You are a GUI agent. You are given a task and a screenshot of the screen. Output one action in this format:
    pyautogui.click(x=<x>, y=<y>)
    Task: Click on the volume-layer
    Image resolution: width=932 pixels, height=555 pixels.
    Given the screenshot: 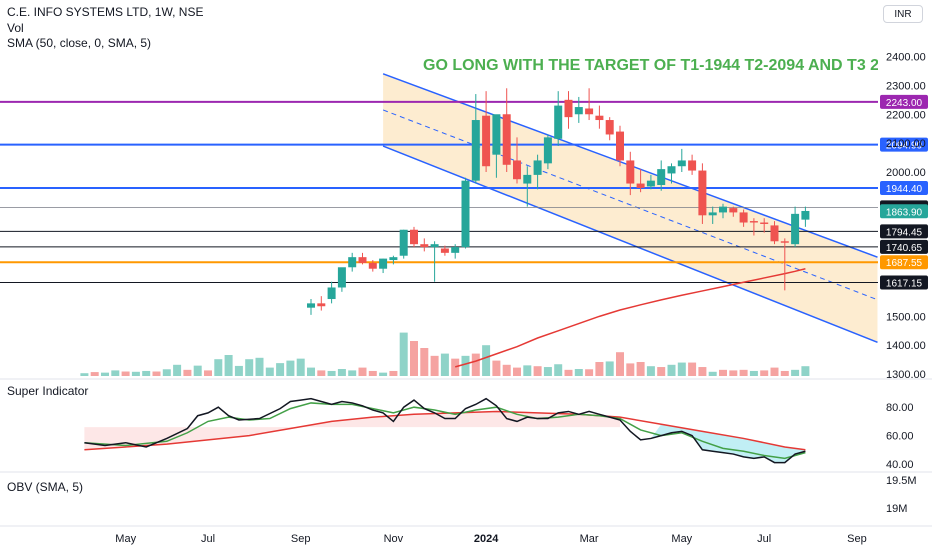 What is the action you would take?
    pyautogui.click(x=445, y=354)
    